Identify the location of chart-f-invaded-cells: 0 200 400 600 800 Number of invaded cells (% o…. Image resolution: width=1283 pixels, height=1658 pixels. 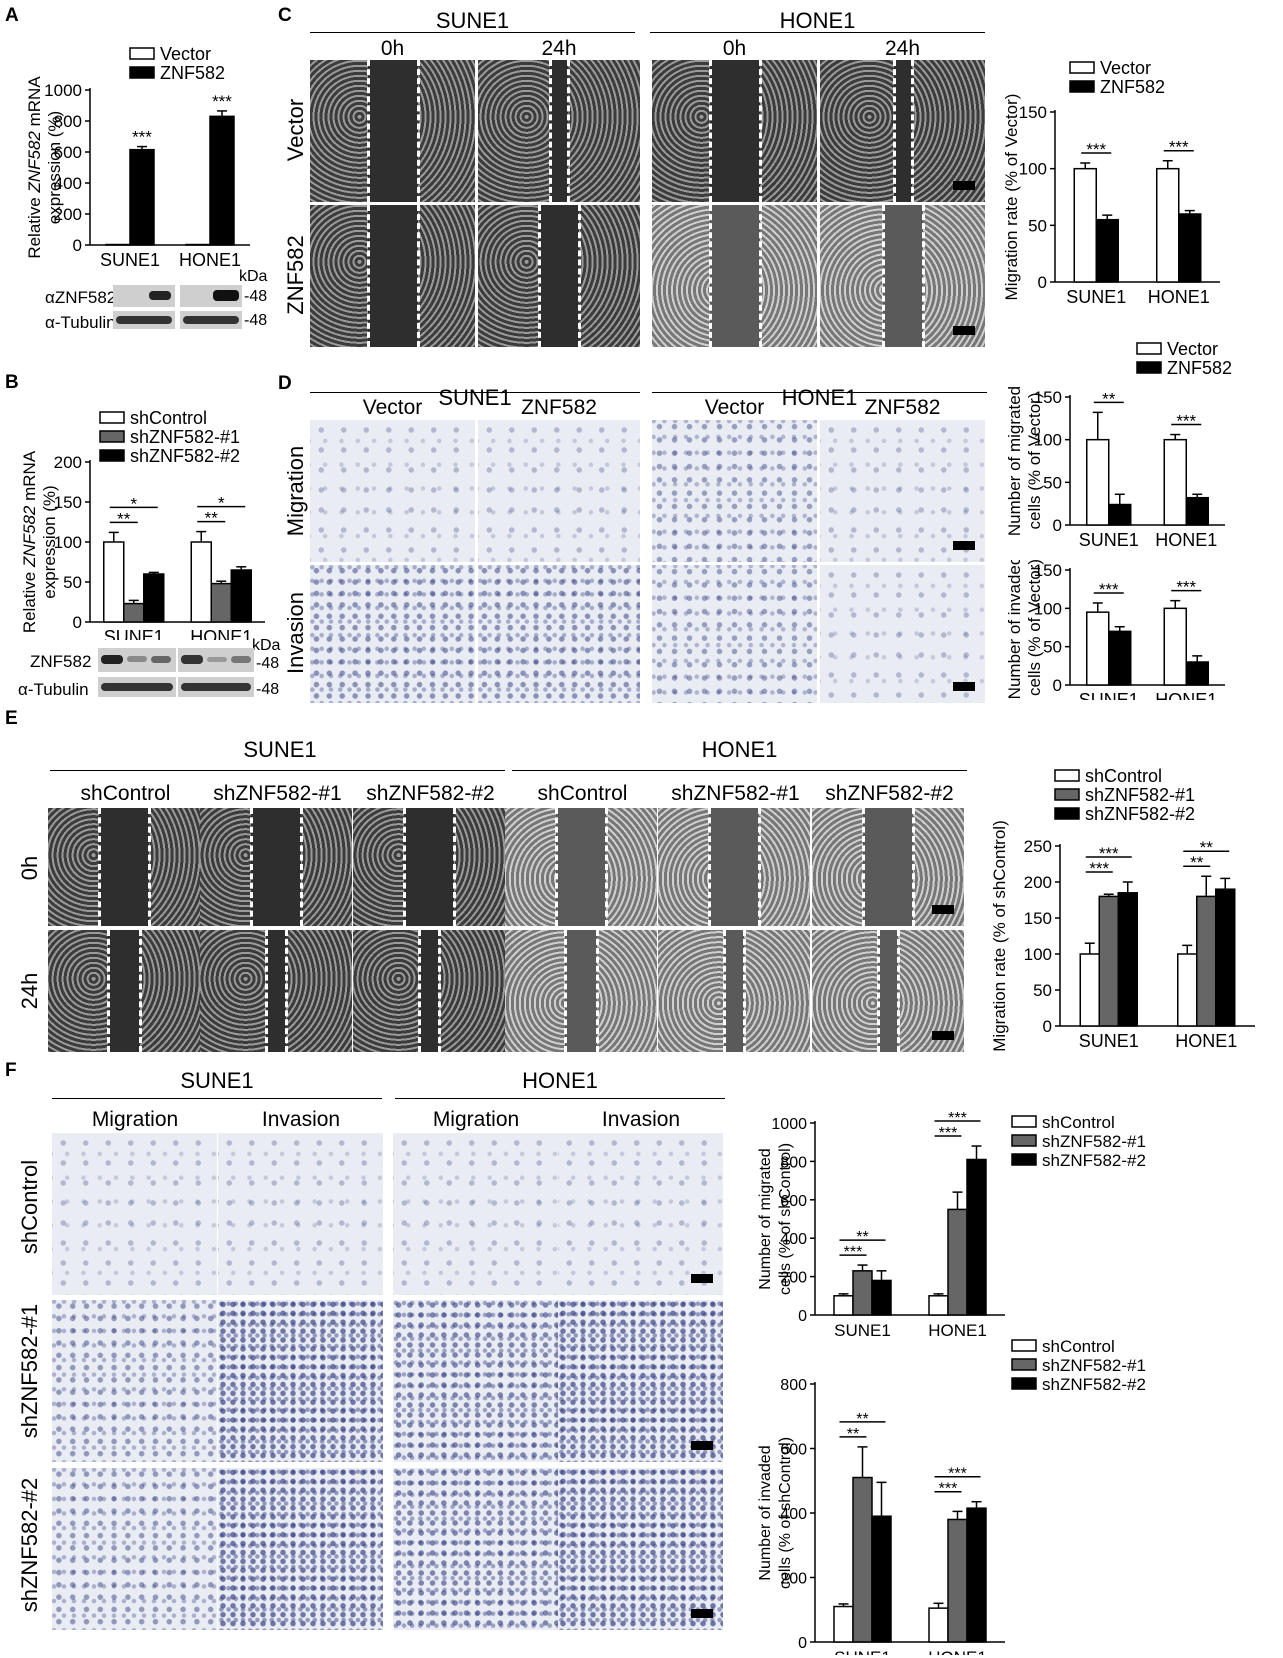
(951, 1496).